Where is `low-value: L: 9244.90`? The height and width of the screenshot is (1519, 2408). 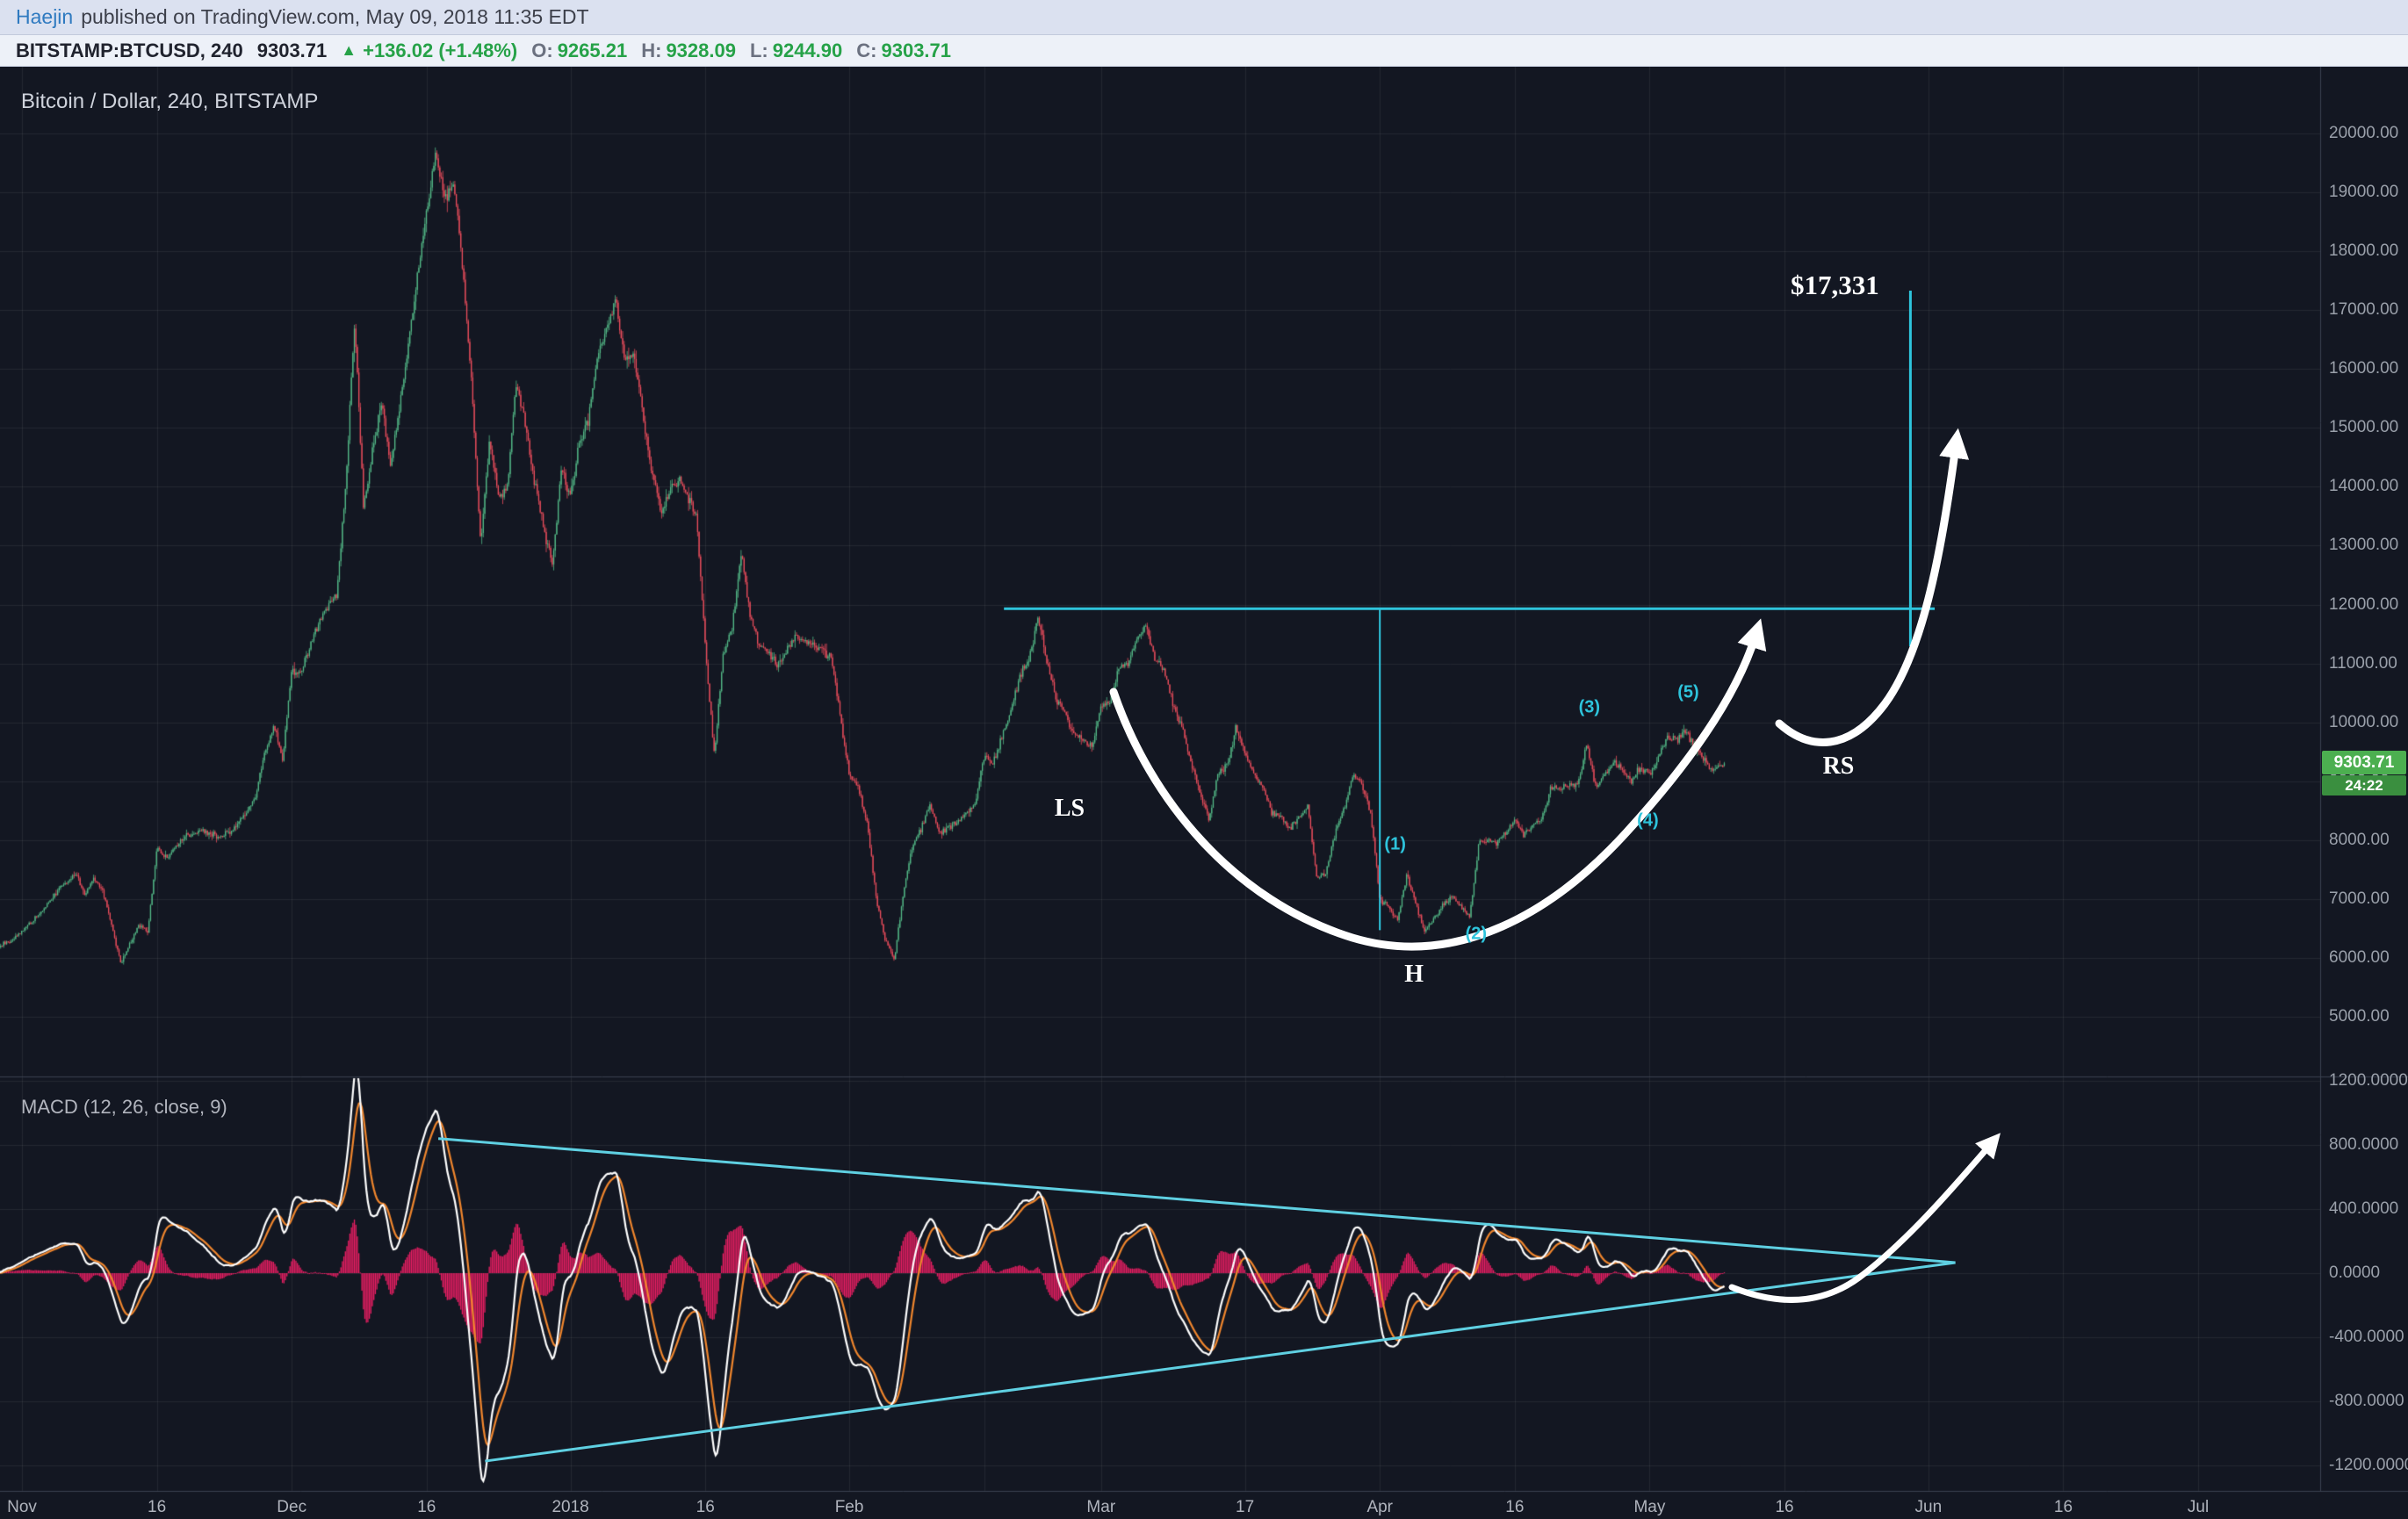
low-value: L: 9244.90 is located at coordinates (796, 51).